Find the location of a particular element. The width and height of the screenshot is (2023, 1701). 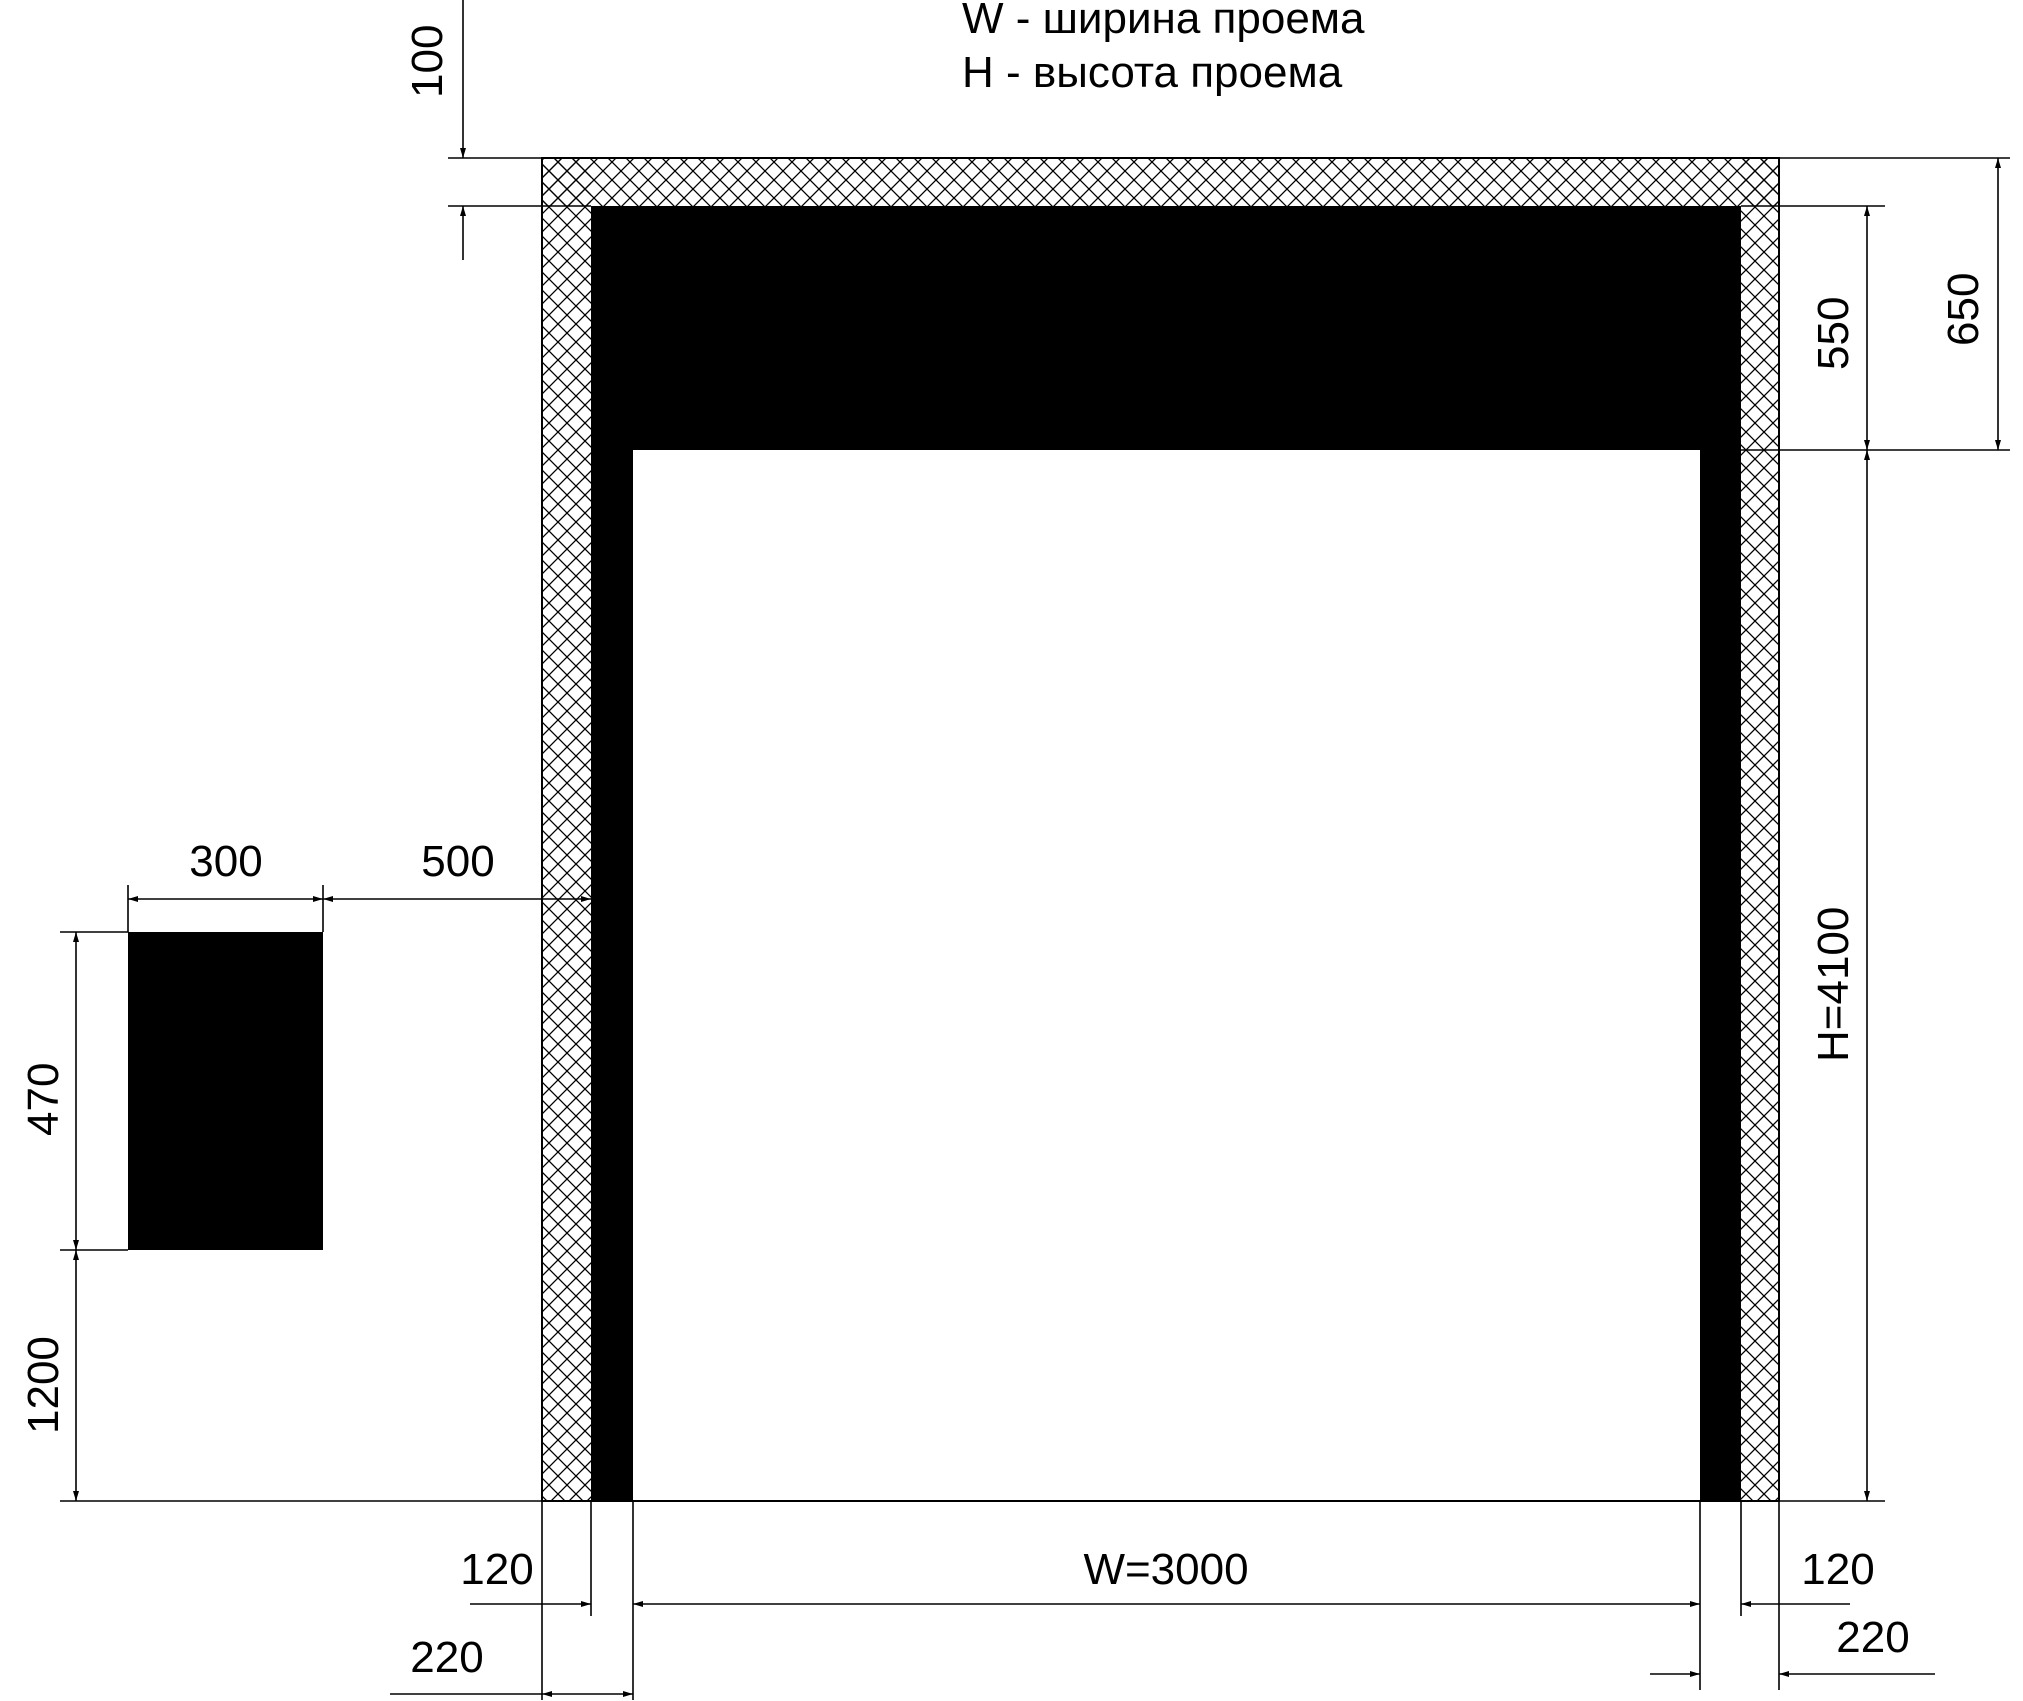

dim-bottom-extensions is located at coordinates (1160, 1600).